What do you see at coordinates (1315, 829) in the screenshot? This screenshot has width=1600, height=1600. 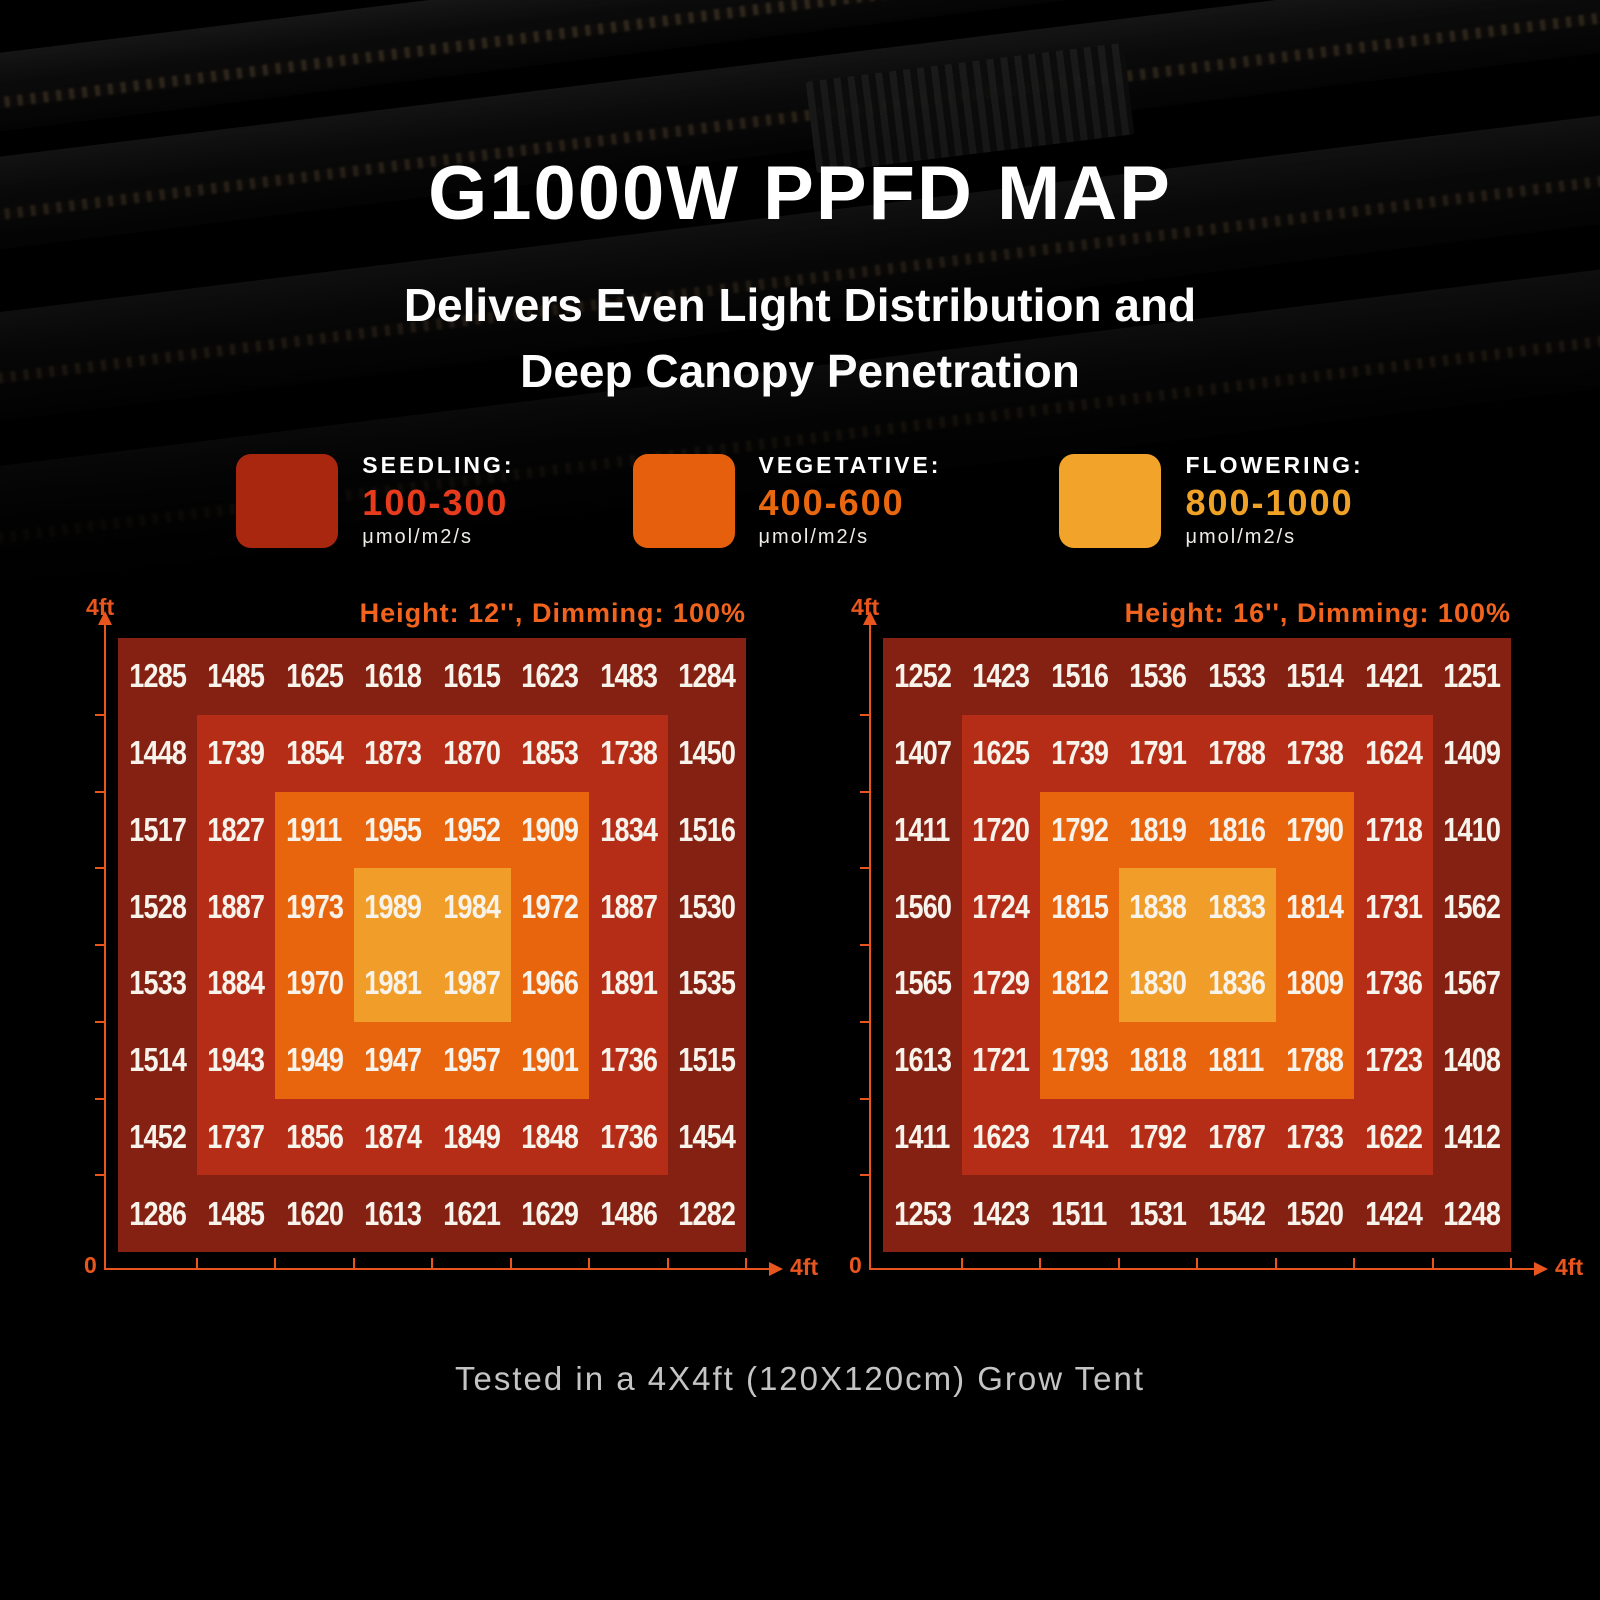 I see `ppfd-value-cell: 1790` at bounding box center [1315, 829].